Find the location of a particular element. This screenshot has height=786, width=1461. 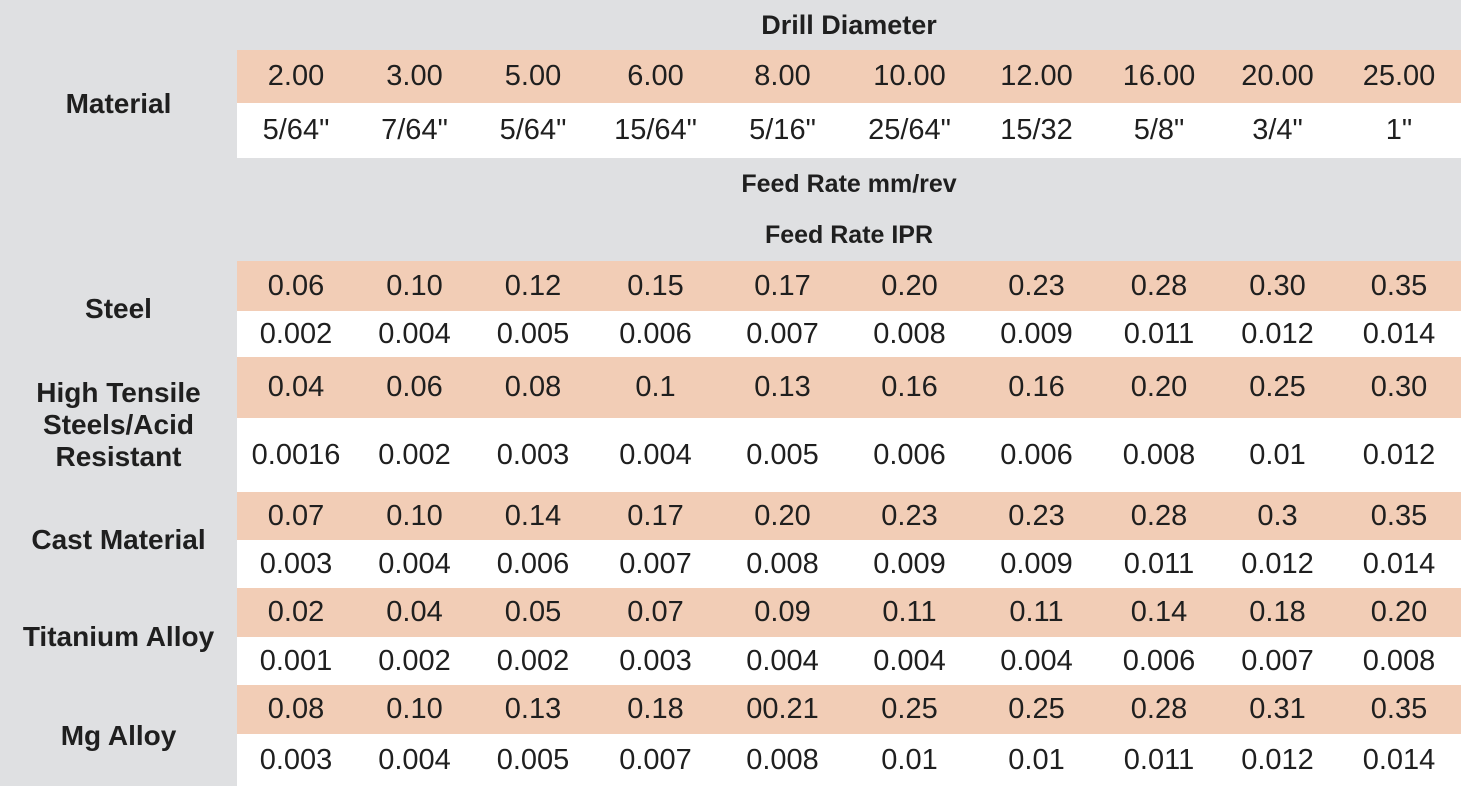

diameter-inch-cell: 7/64" is located at coordinates (414, 130).